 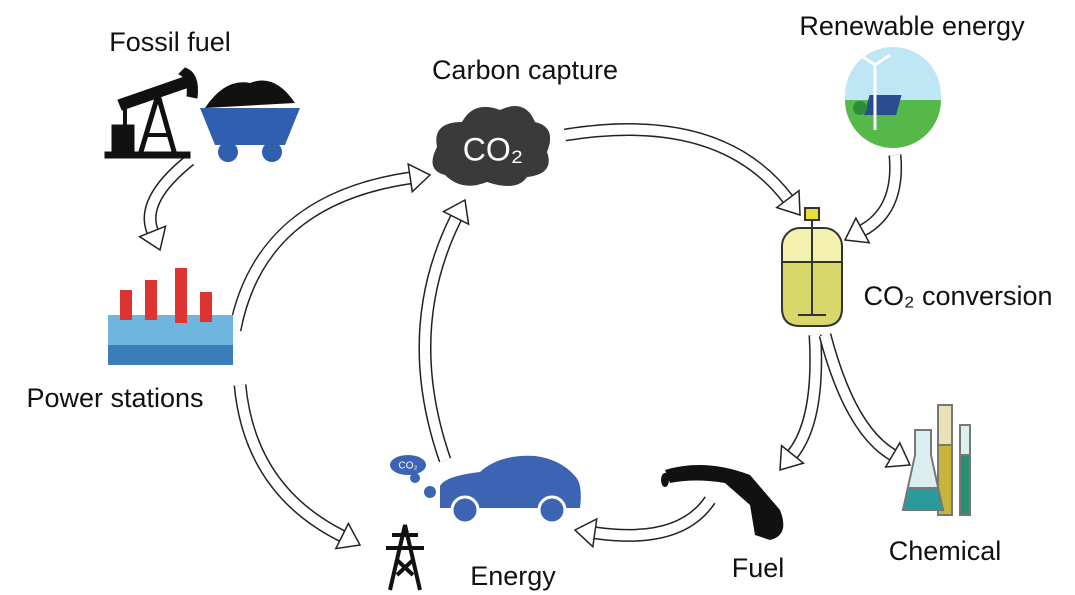 I want to click on node-label: Renewable energy, so click(x=912, y=26).